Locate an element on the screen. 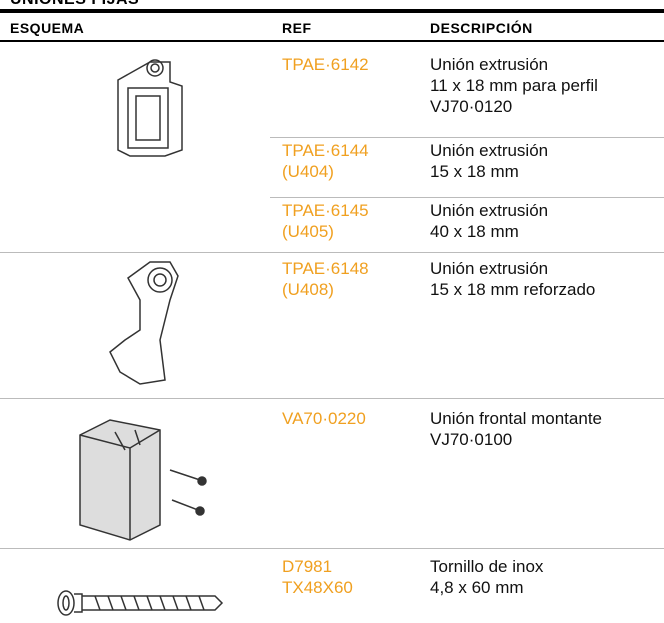  ref-code: (U405) is located at coordinates (308, 231).